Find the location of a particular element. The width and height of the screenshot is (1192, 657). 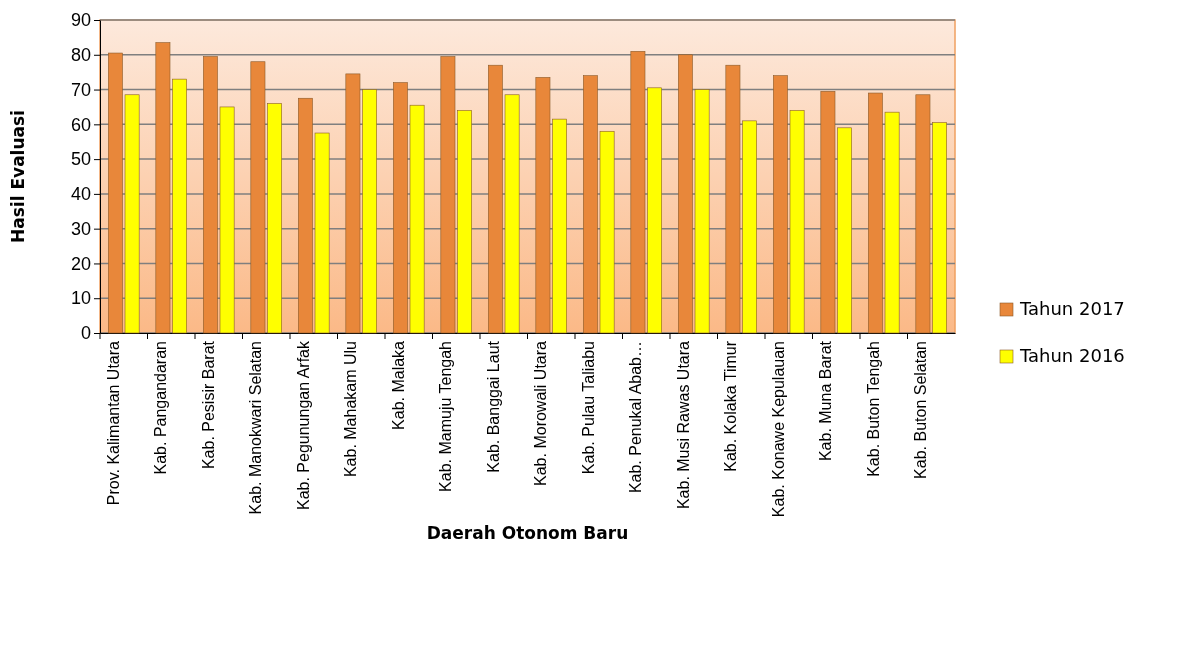

y-tick-label: 50 is located at coordinates (80, 159).